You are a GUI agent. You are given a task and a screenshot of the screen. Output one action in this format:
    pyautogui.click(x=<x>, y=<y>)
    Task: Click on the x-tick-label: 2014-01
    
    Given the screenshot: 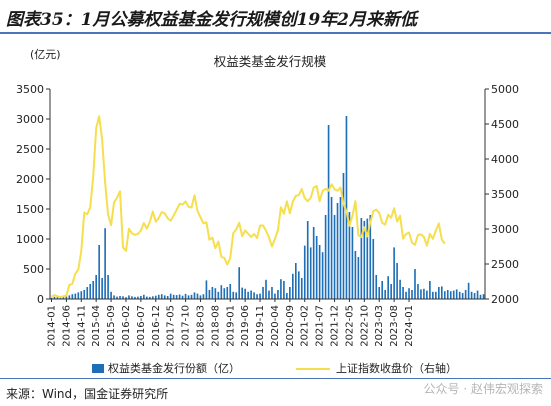 What is the action you would take?
    pyautogui.click(x=52, y=326)
    